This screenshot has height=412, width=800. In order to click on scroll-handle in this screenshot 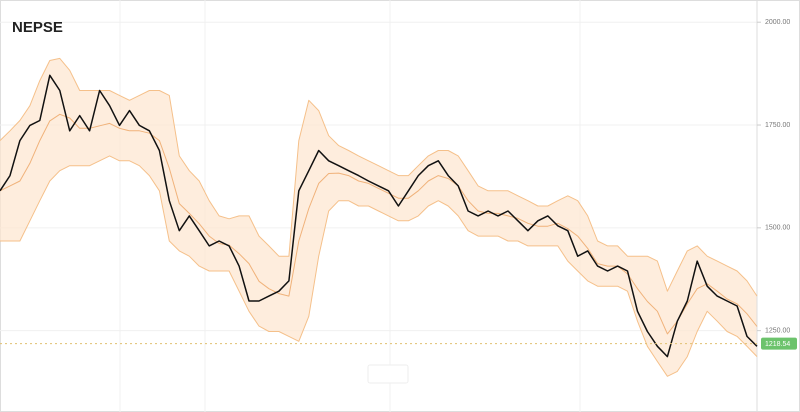, I will do `click(388, 374)`.